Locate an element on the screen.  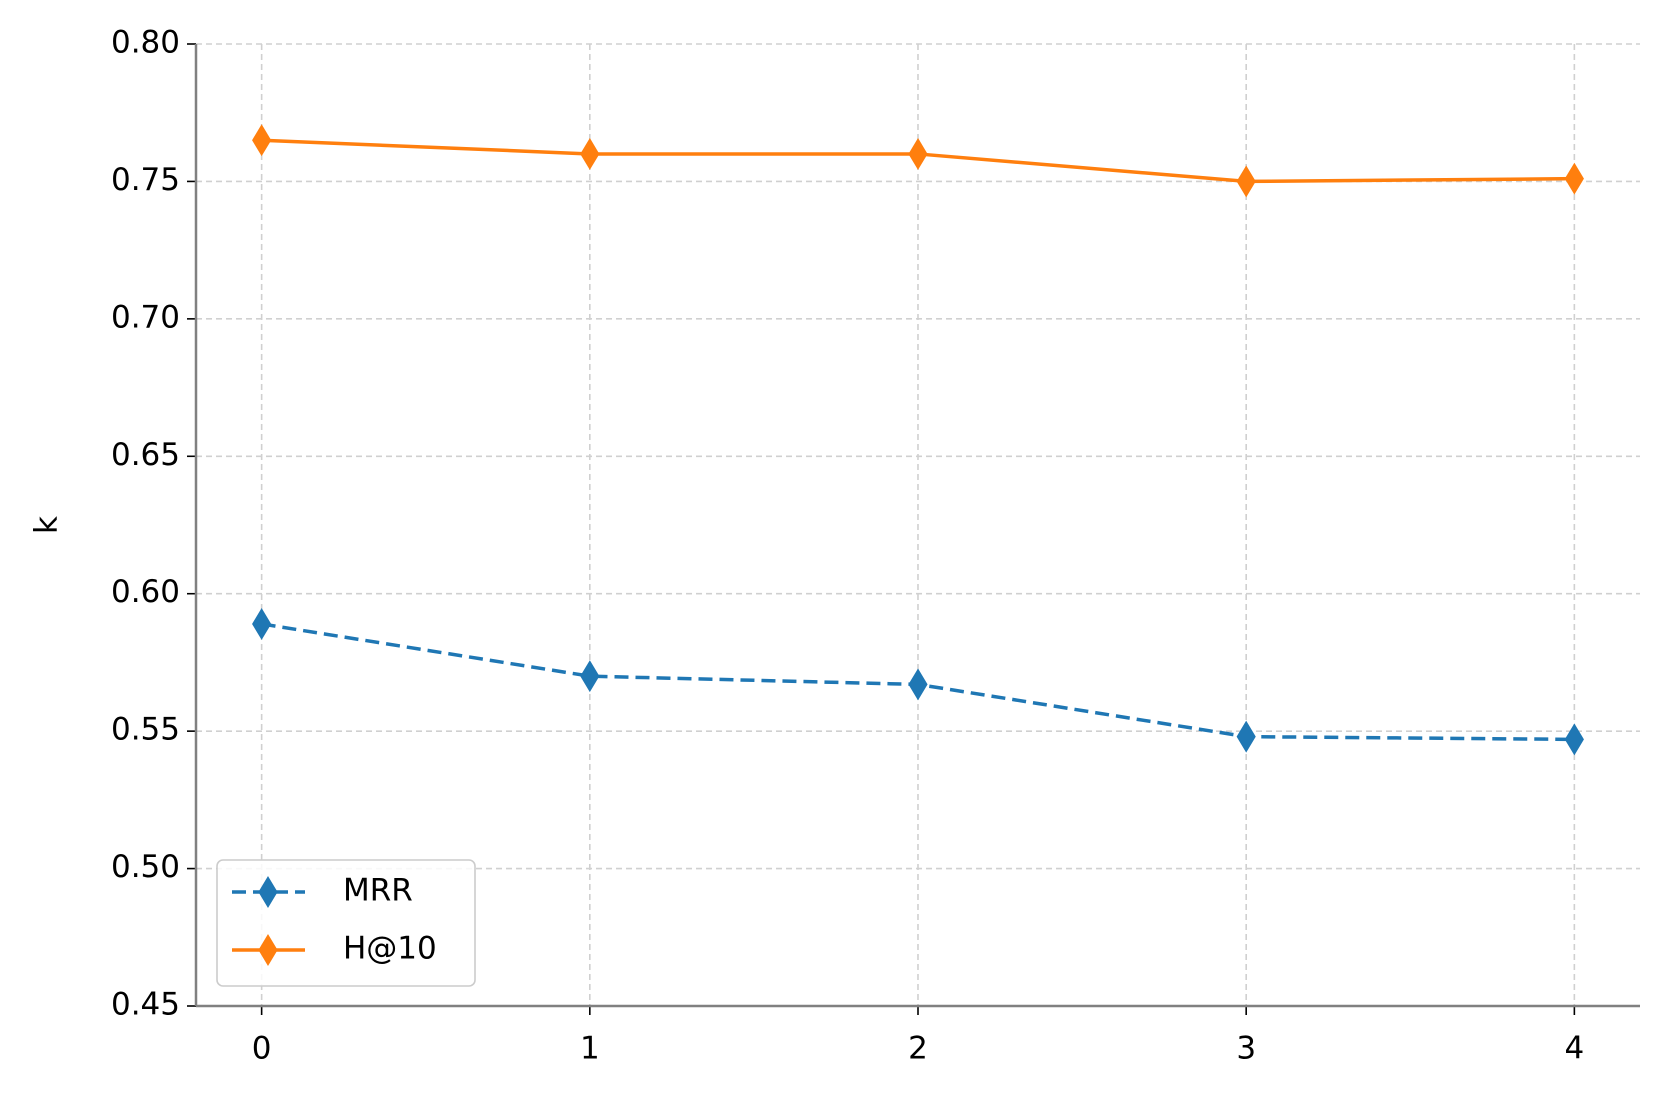
y-tick-label: 0.80 is located at coordinates (145, 43).